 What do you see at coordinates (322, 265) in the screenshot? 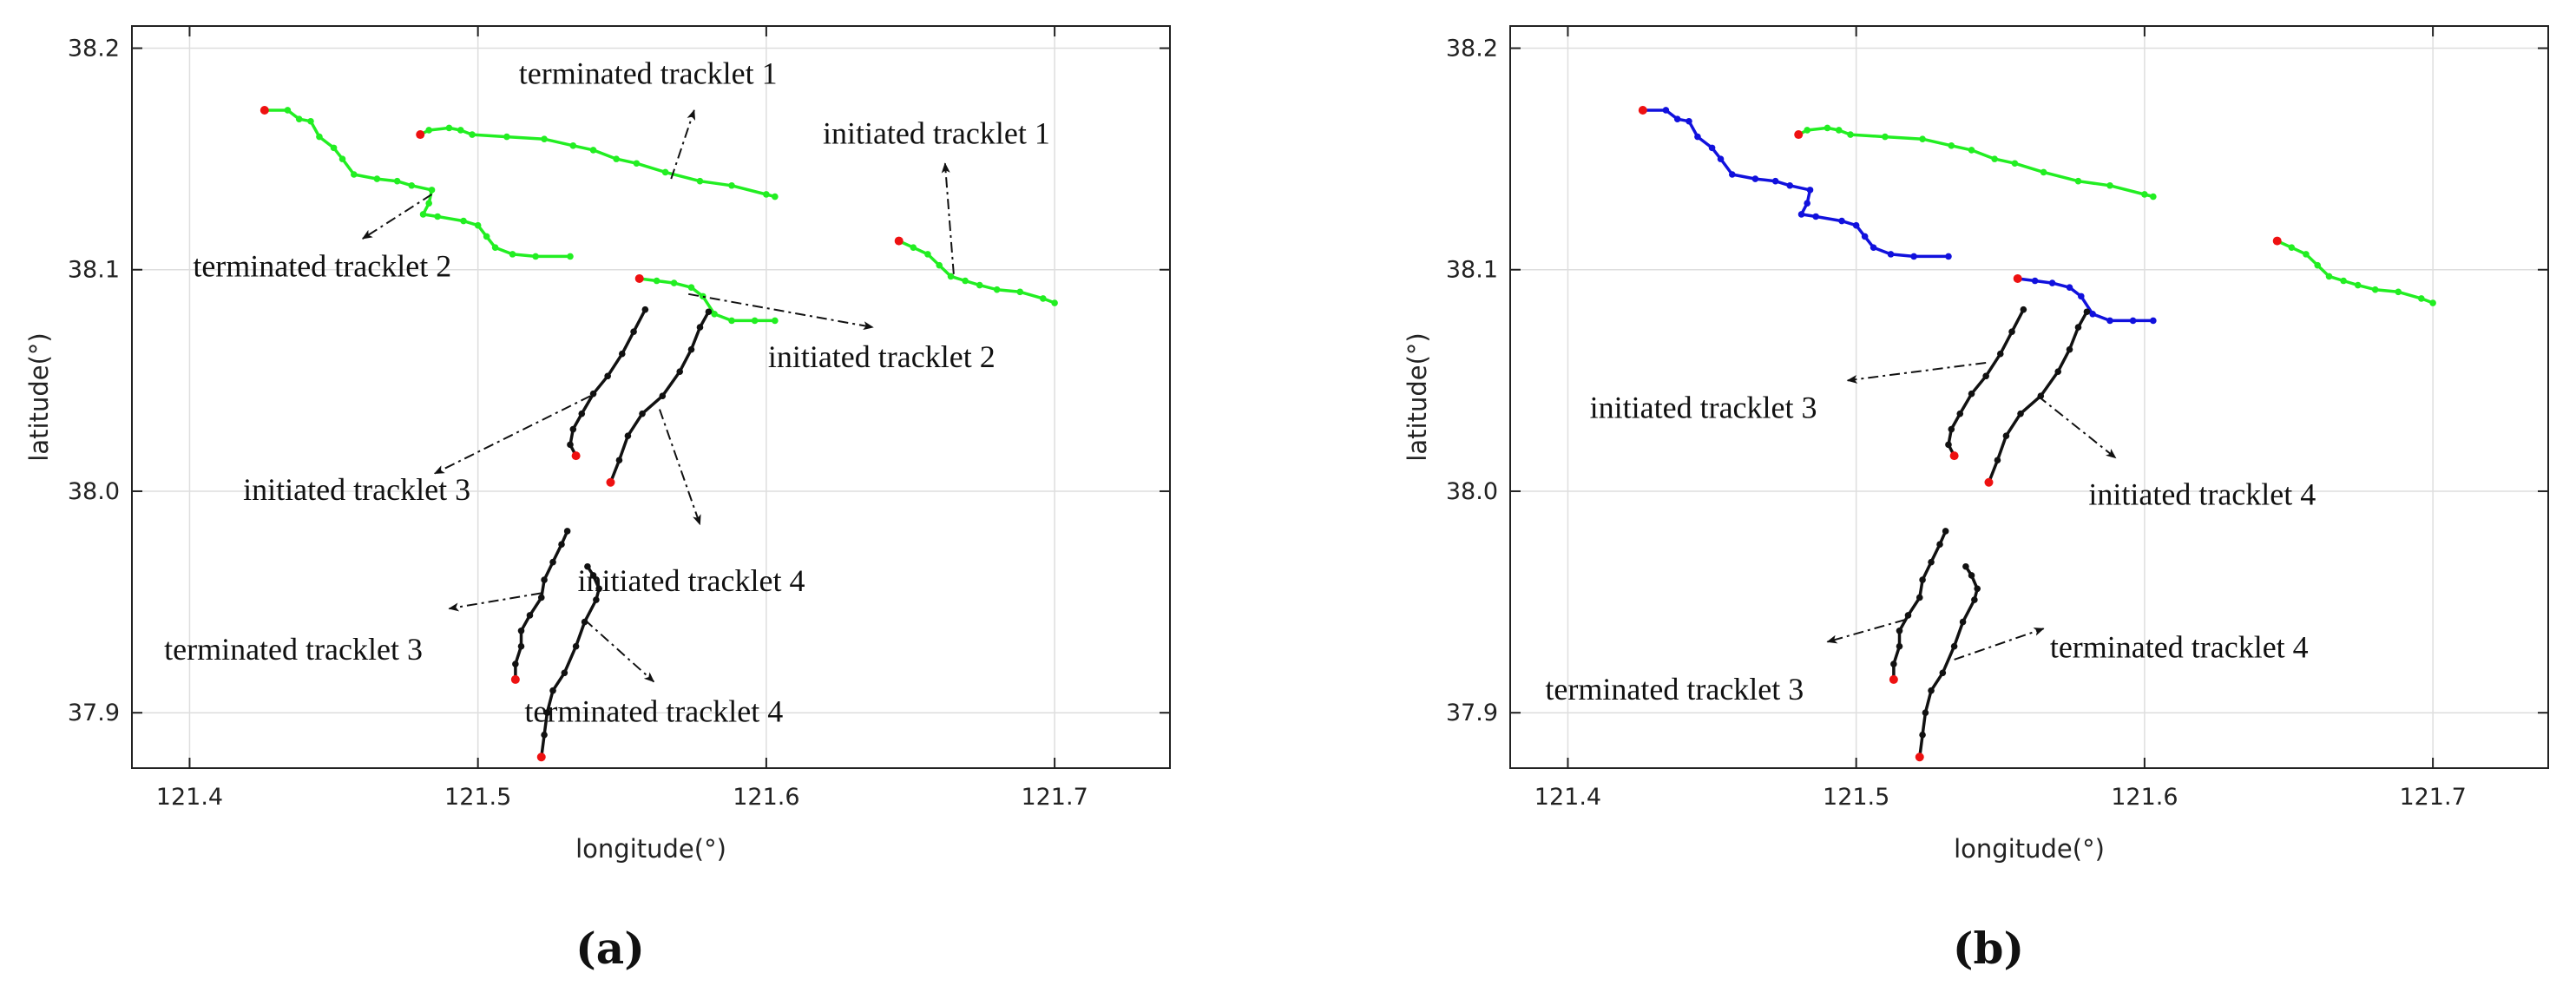
I see `annotation-label: terminated tracklet 2` at bounding box center [322, 265].